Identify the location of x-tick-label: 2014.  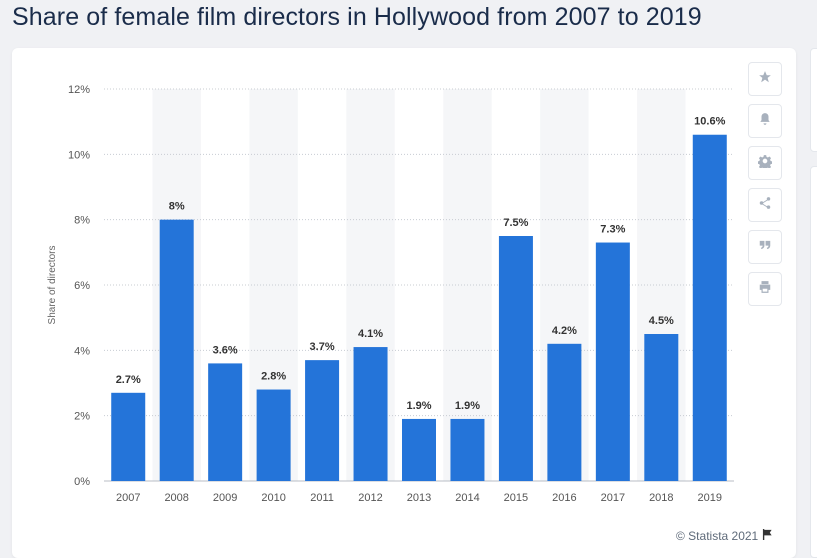
(467, 498).